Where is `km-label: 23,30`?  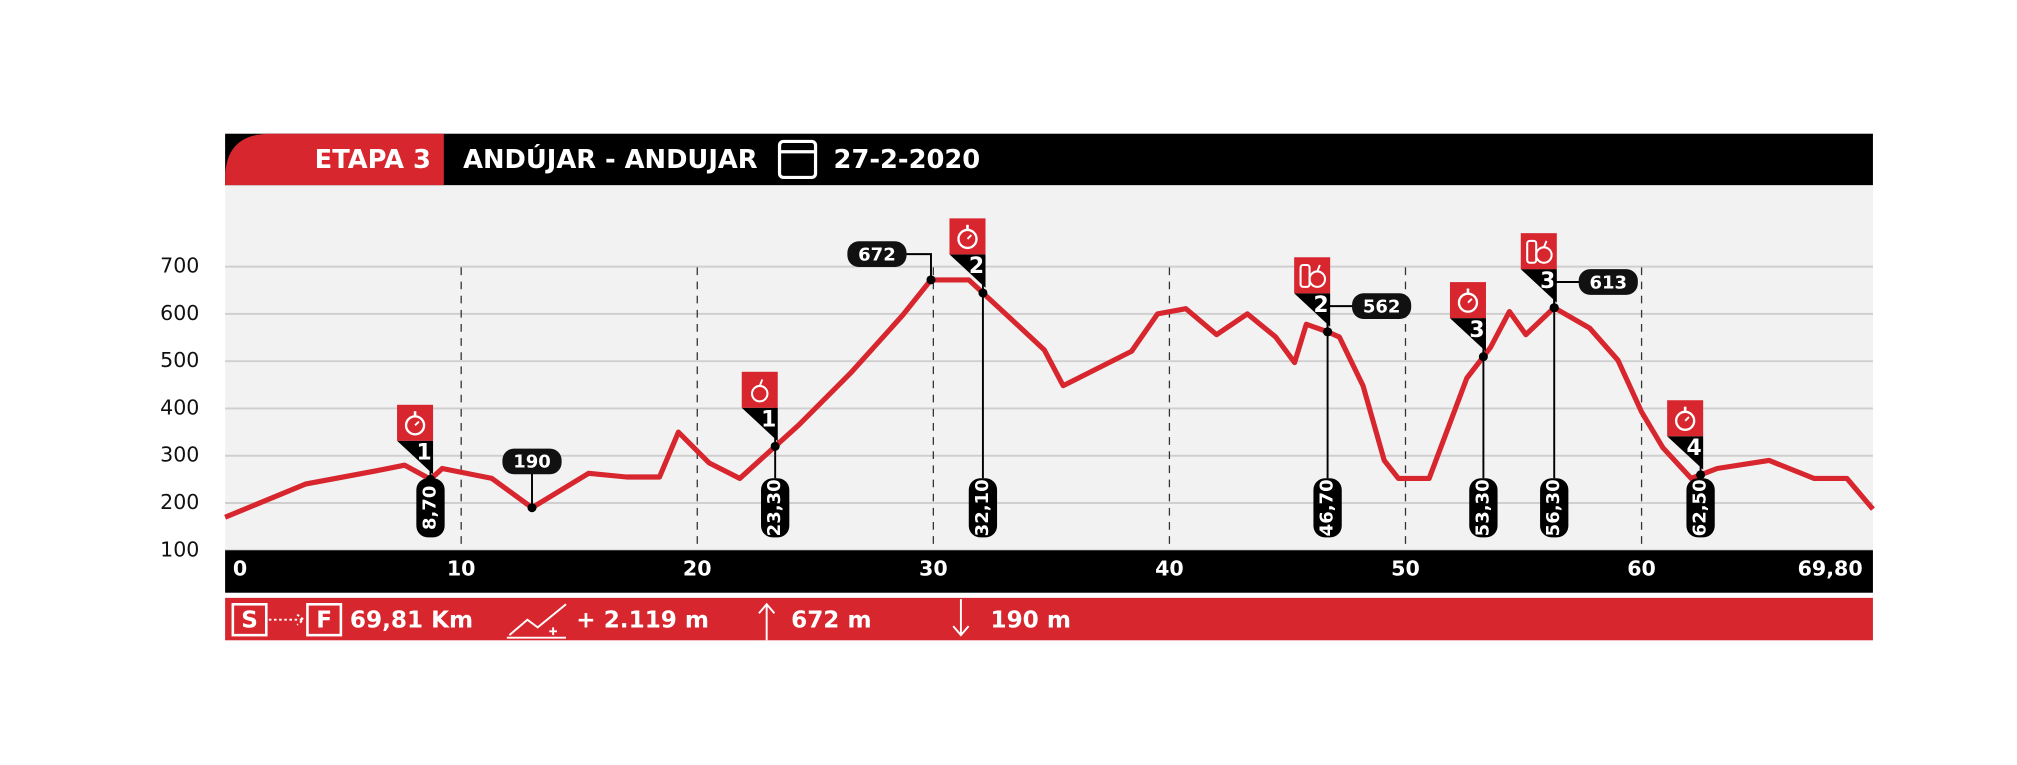
km-label: 23,30 is located at coordinates (774, 507).